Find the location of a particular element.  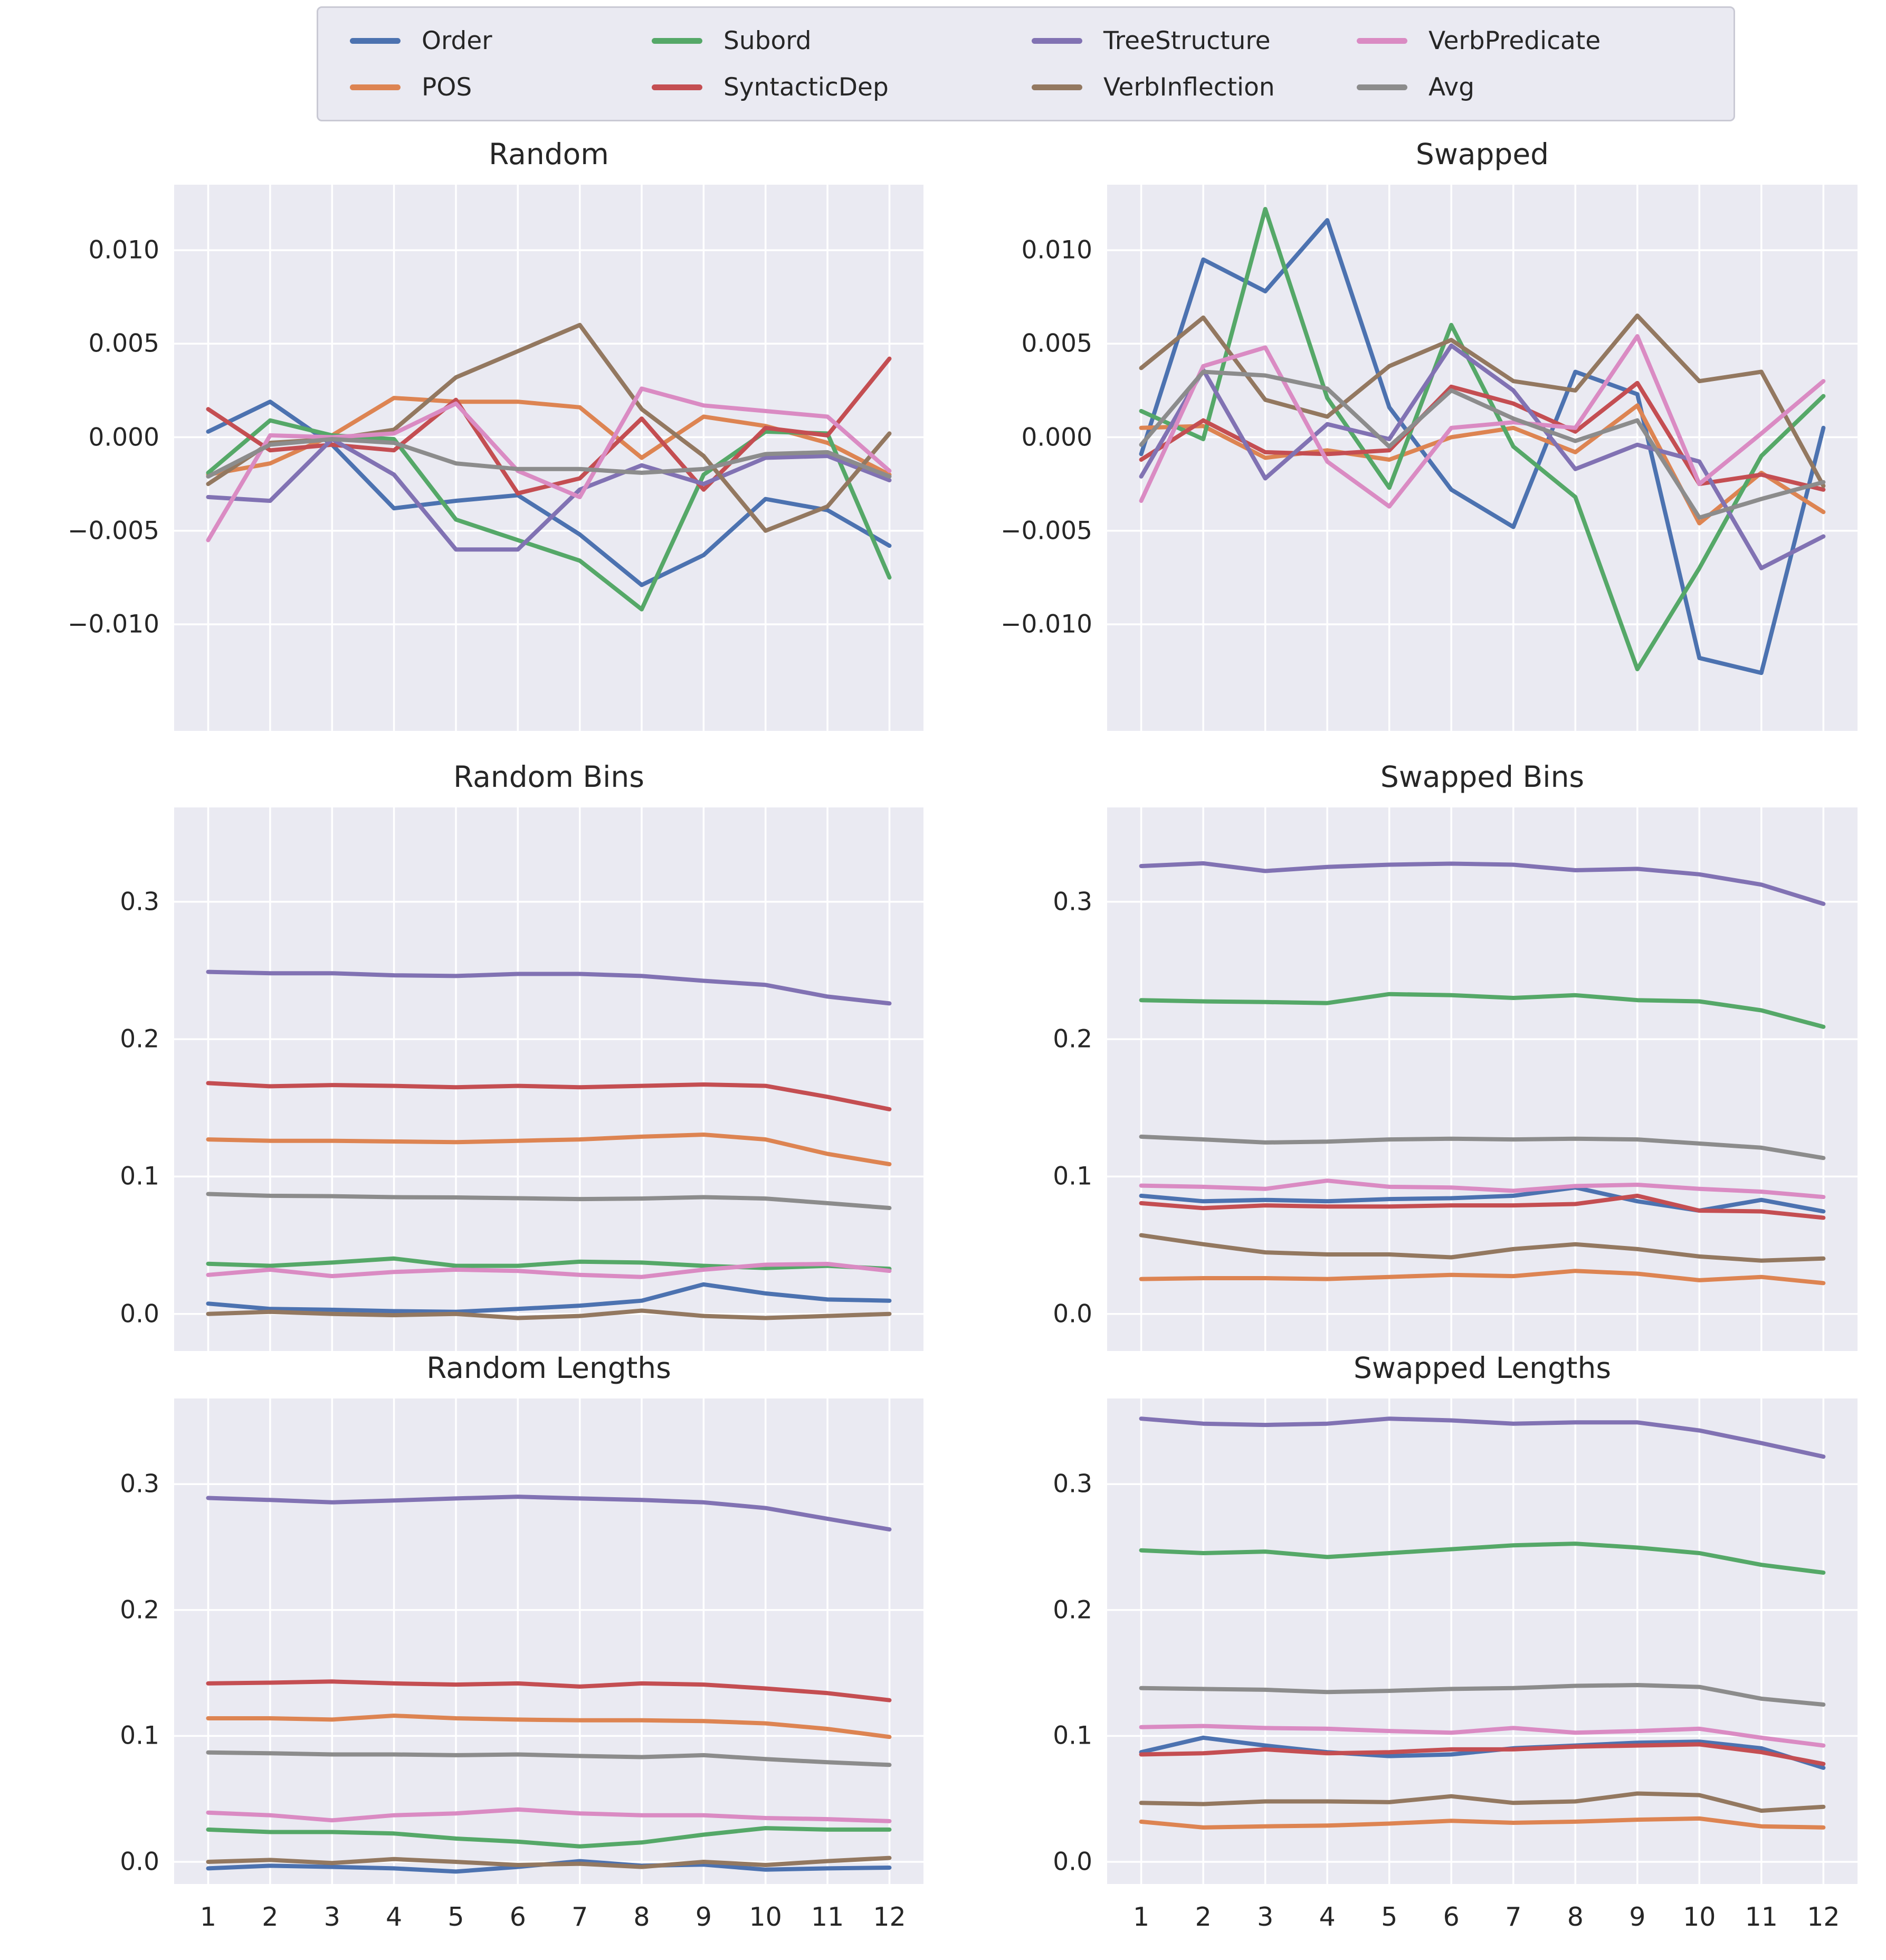

chart-swapped-bins: Swapped Bins 0.3 0.2 0.1 0.0 is located at coordinates (1455, 1057).